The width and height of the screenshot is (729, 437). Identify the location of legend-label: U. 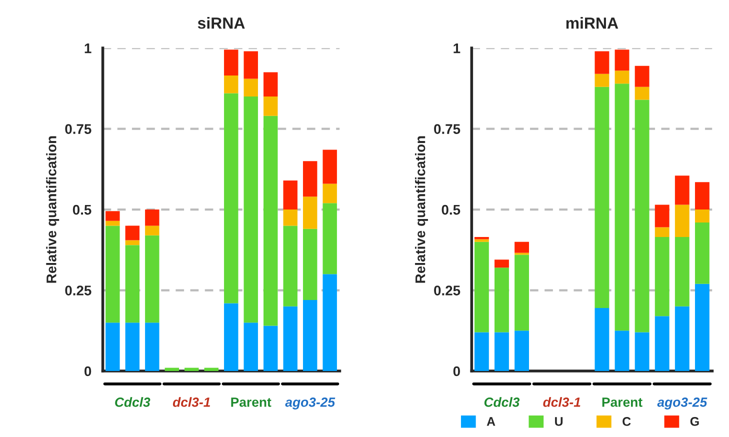
(559, 421).